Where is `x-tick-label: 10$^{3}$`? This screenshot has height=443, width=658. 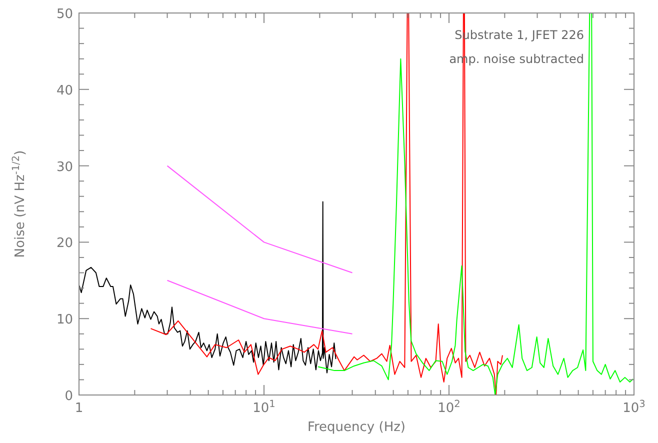 x-tick-label: 10$^{3}$ is located at coordinates (634, 407).